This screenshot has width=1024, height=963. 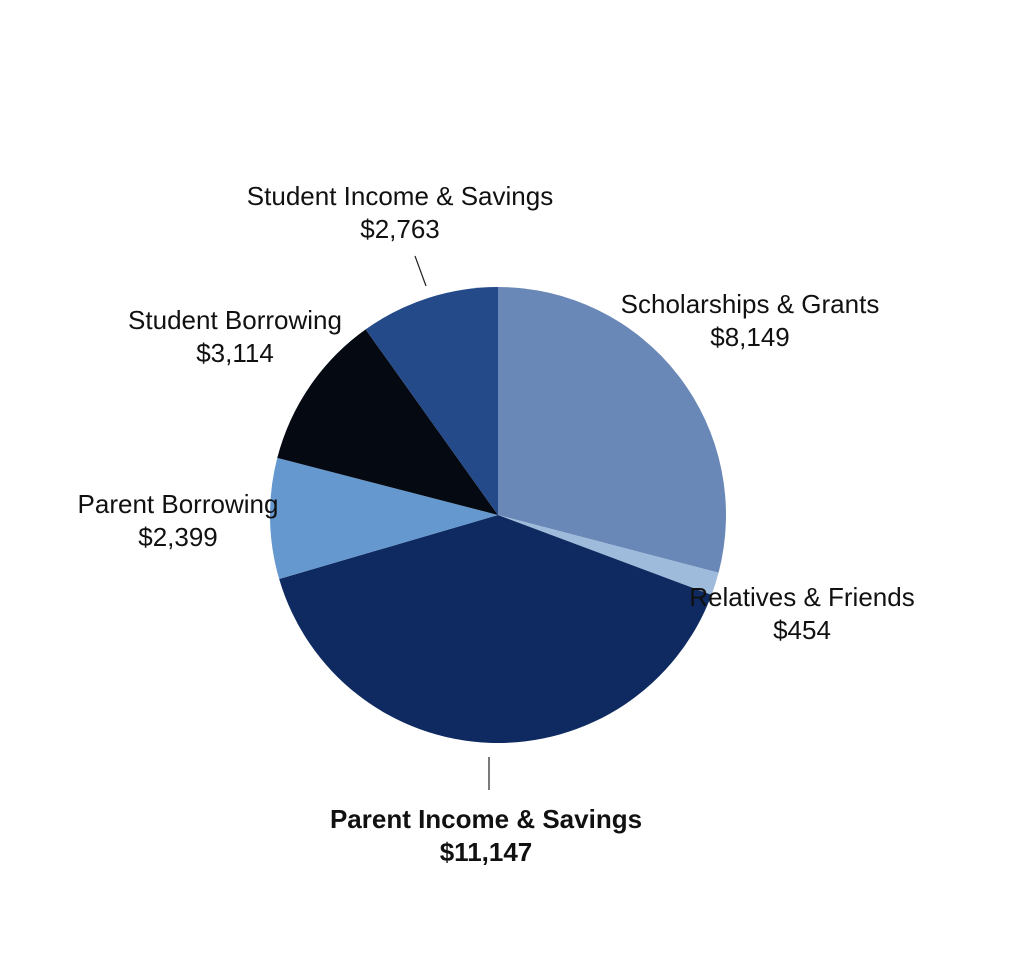 I want to click on slice-label-parent-income-and-savings: Parent Income & Savings, so click(x=486, y=819).